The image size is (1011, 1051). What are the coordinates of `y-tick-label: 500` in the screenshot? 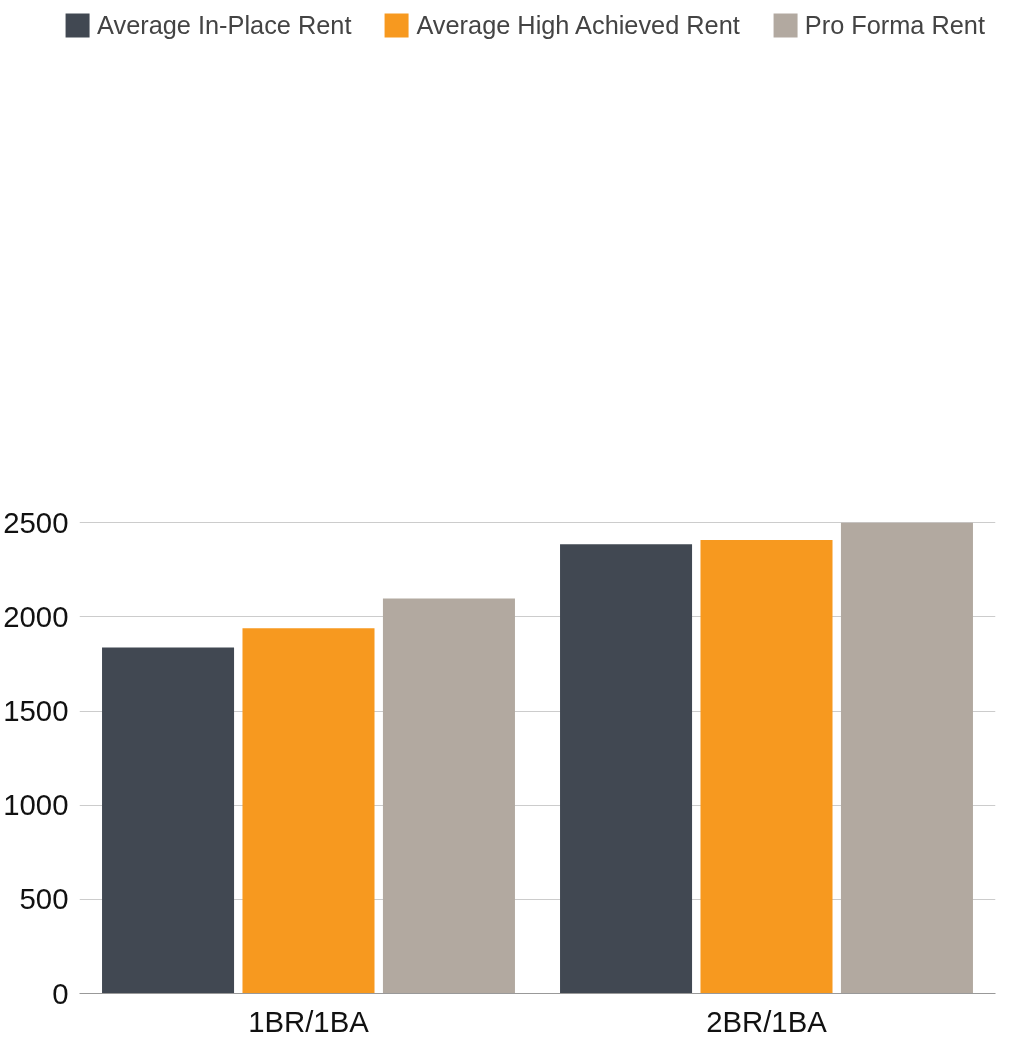 It's located at (44, 899).